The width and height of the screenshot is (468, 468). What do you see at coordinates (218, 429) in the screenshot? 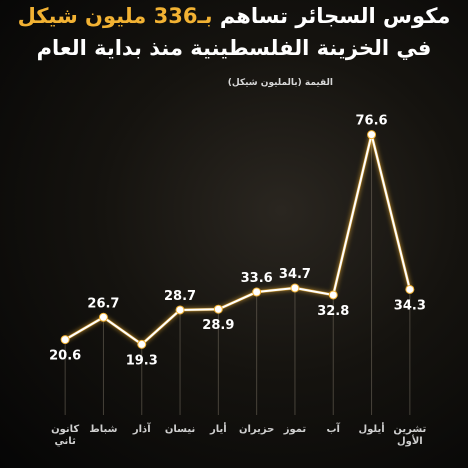
I see `x-tick-label: أيار` at bounding box center [218, 429].